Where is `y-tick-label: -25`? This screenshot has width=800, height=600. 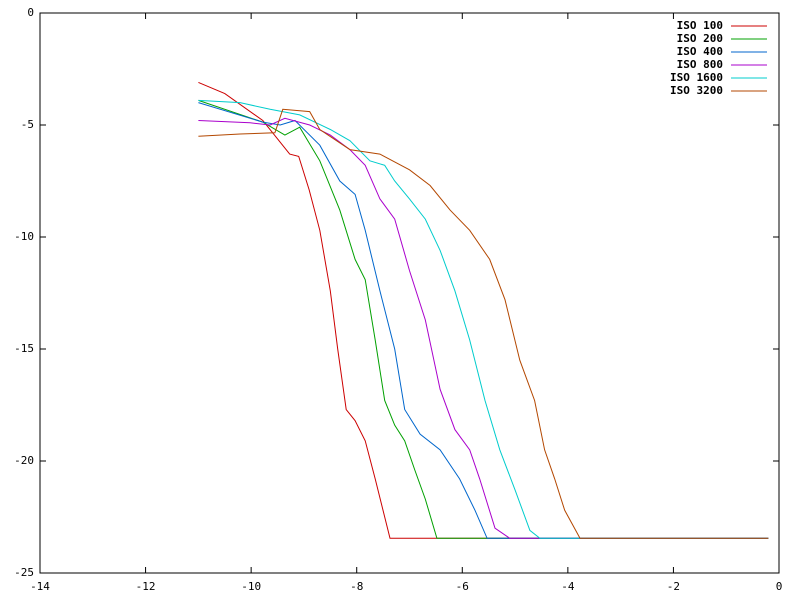 y-tick-label: -25 is located at coordinates (24, 572).